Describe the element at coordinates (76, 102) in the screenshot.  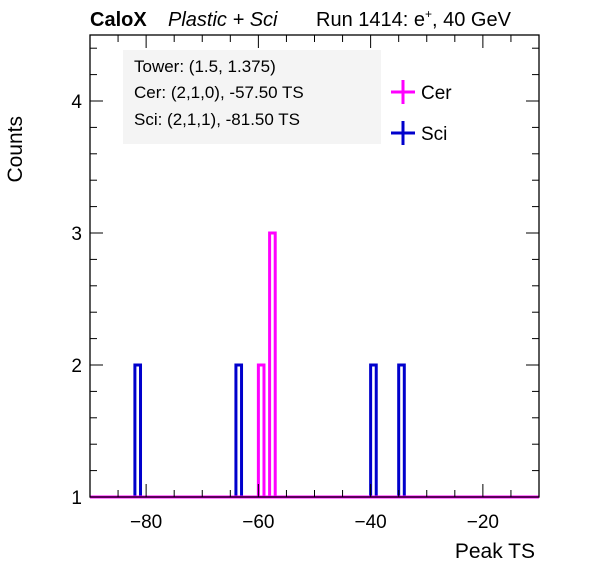
I see `y-tick-label: 4` at that location.